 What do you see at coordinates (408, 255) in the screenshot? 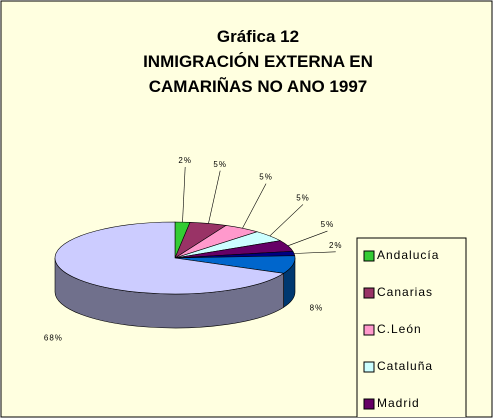
I see `legend-label: Andalucía` at bounding box center [408, 255].